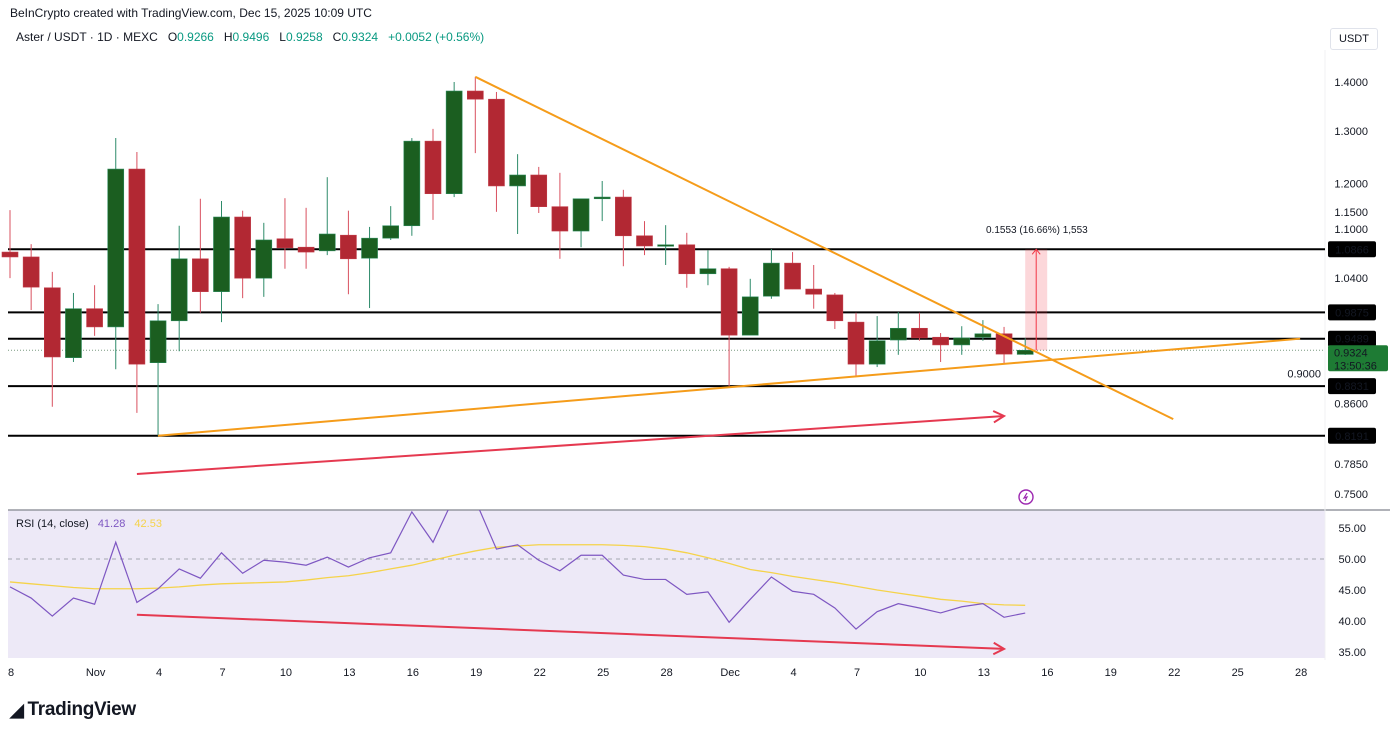 Image resolution: width=1400 pixels, height=736 pixels. What do you see at coordinates (1304, 375) in the screenshot?
I see `price-axis-label: 0.9000` at bounding box center [1304, 375].